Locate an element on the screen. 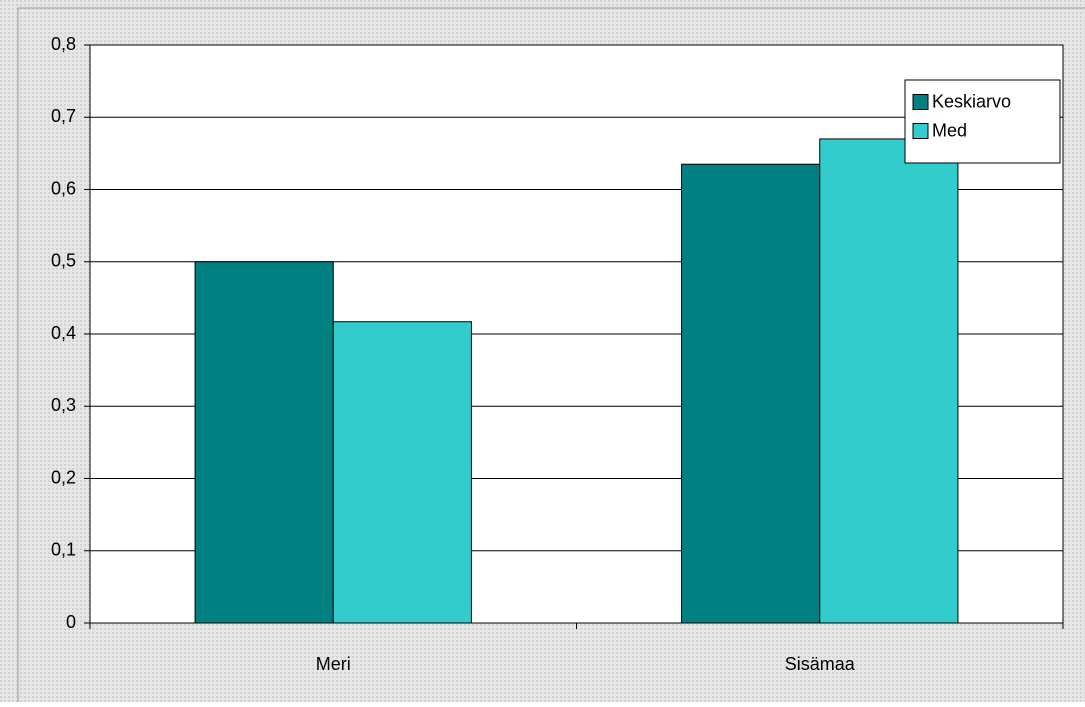 The width and height of the screenshot is (1085, 707). legend-box is located at coordinates (982, 121).